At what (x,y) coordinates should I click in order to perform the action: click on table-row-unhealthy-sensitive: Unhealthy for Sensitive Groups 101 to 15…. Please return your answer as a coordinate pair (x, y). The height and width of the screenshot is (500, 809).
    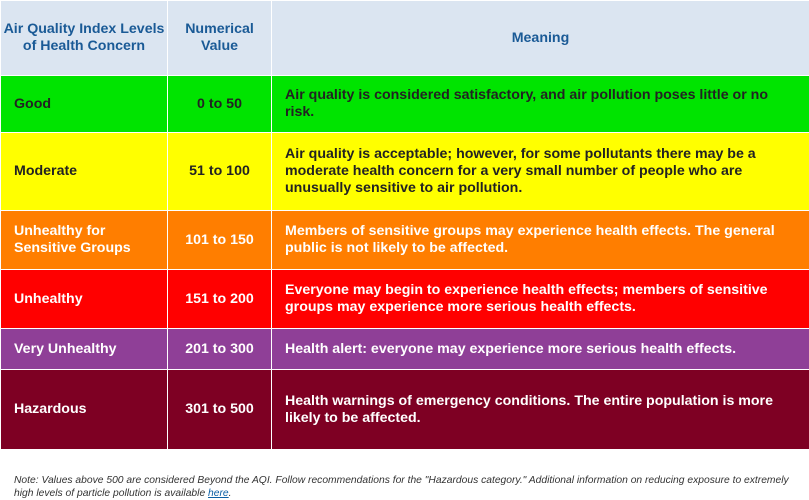
    Looking at the image, I should click on (405, 240).